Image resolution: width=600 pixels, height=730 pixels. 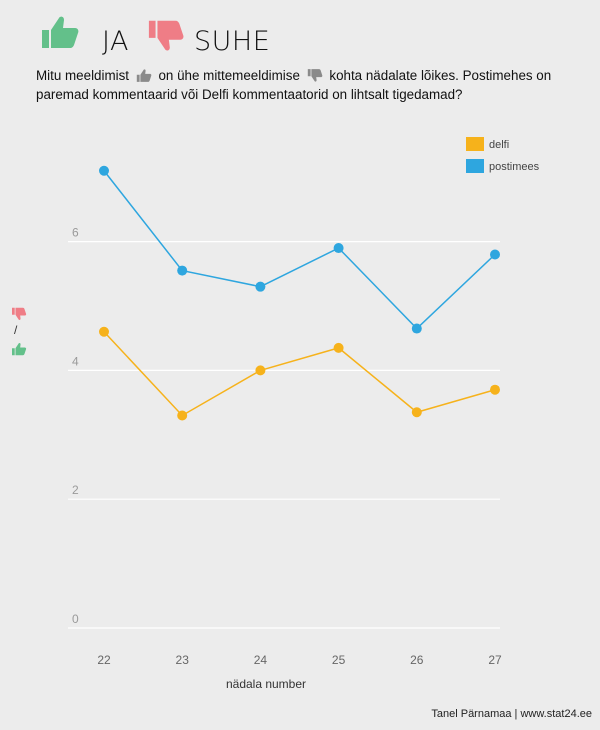 I want to click on x-axis-label: nädala number, so click(x=266, y=684).